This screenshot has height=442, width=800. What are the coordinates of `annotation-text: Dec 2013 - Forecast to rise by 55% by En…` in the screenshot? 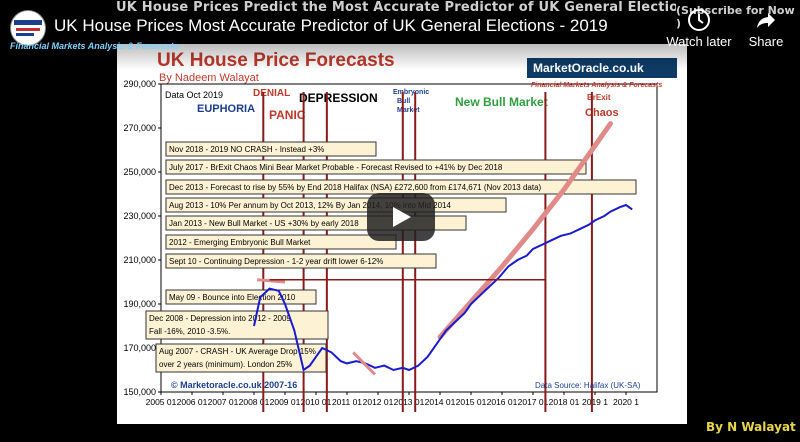 It's located at (355, 187).